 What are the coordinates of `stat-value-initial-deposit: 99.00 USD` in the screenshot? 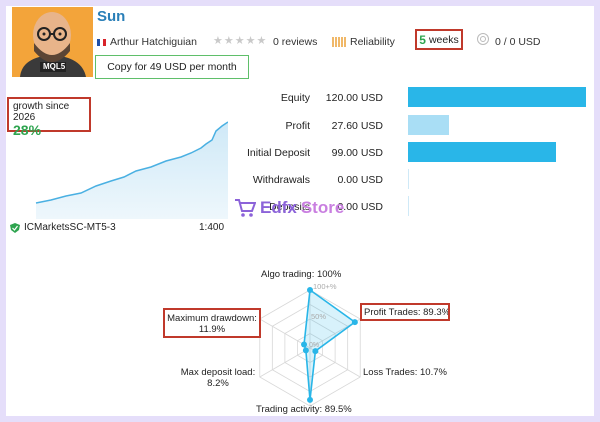 It's located at (357, 153).